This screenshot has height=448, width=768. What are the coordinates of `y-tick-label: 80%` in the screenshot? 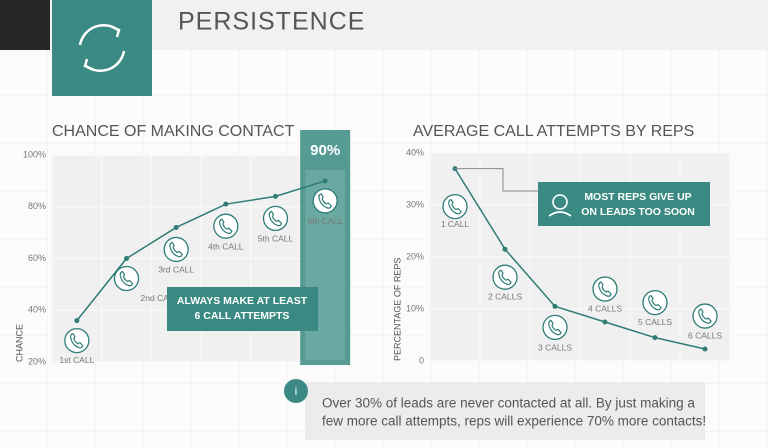 It's located at (37, 206).